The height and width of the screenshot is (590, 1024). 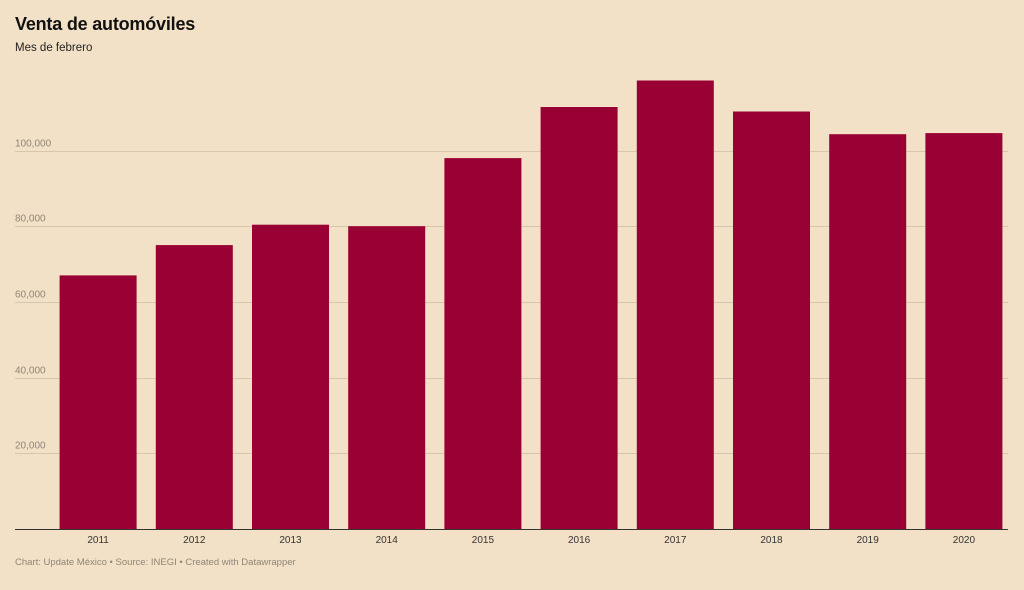 I want to click on chart-title: Venta de automóviles, so click(x=105, y=24).